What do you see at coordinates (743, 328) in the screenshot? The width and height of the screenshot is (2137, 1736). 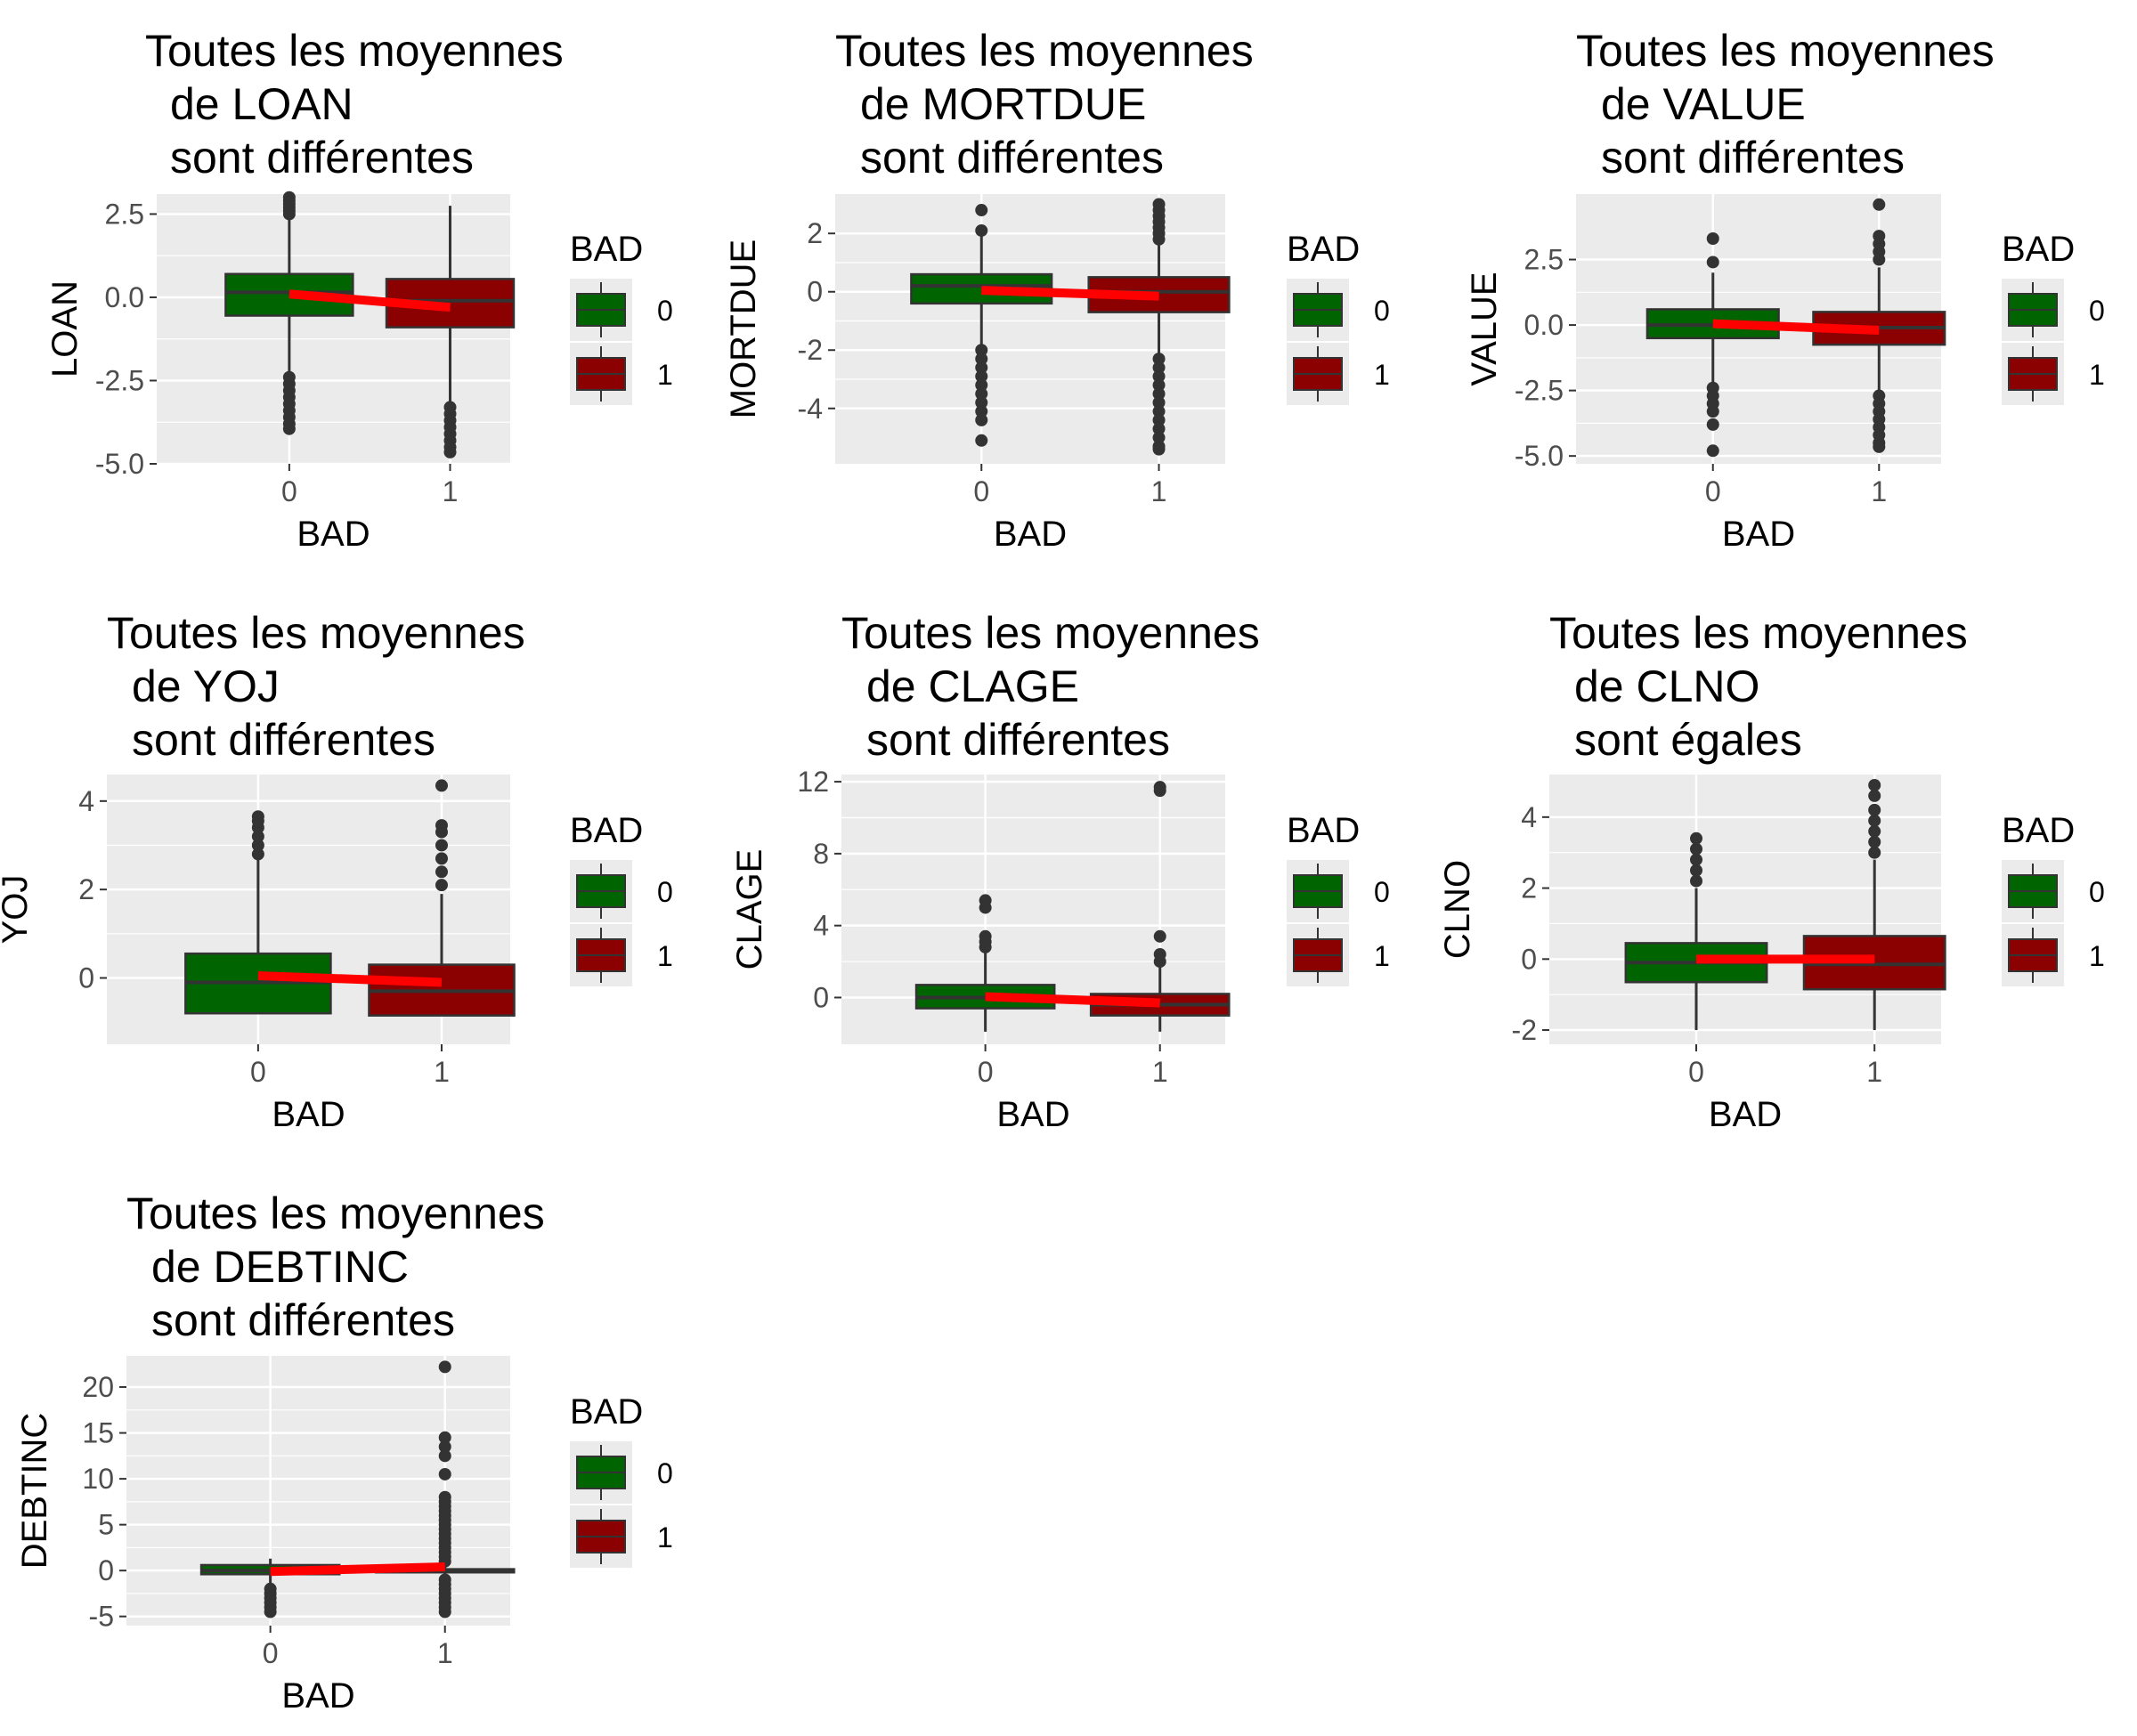 I see `y-axis-label: MORTDUE` at bounding box center [743, 328].